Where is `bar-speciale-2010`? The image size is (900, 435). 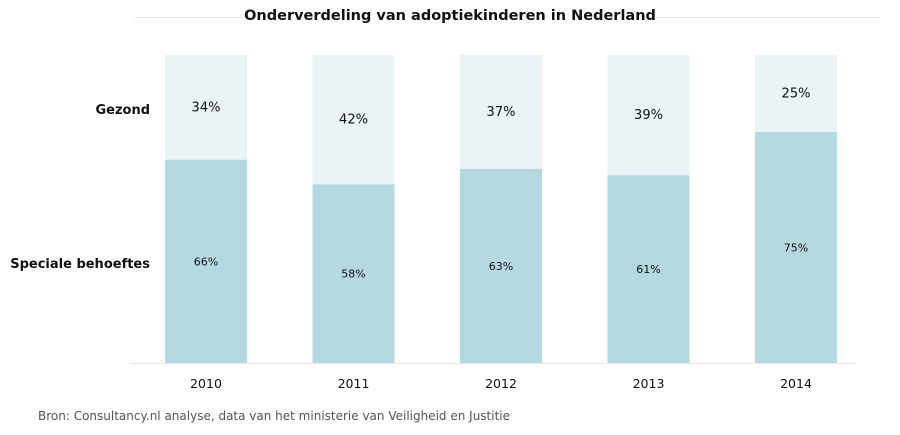 bar-speciale-2010 is located at coordinates (206, 261).